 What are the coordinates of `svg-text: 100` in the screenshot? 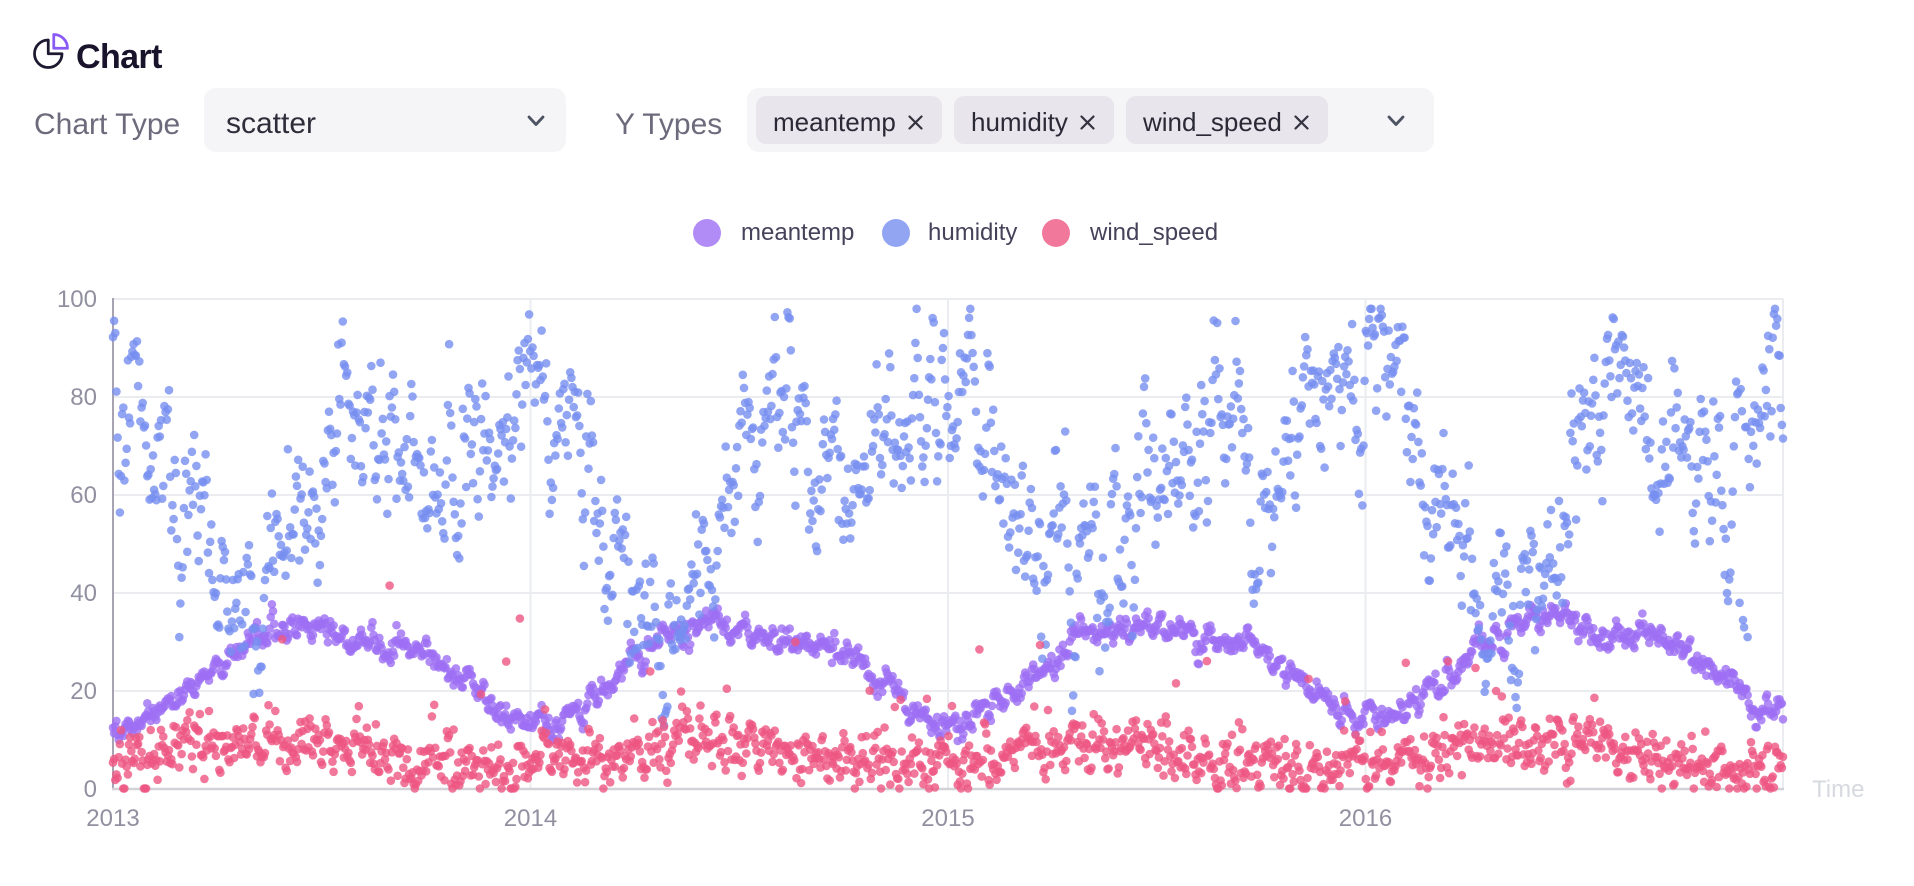 It's located at (77, 299).